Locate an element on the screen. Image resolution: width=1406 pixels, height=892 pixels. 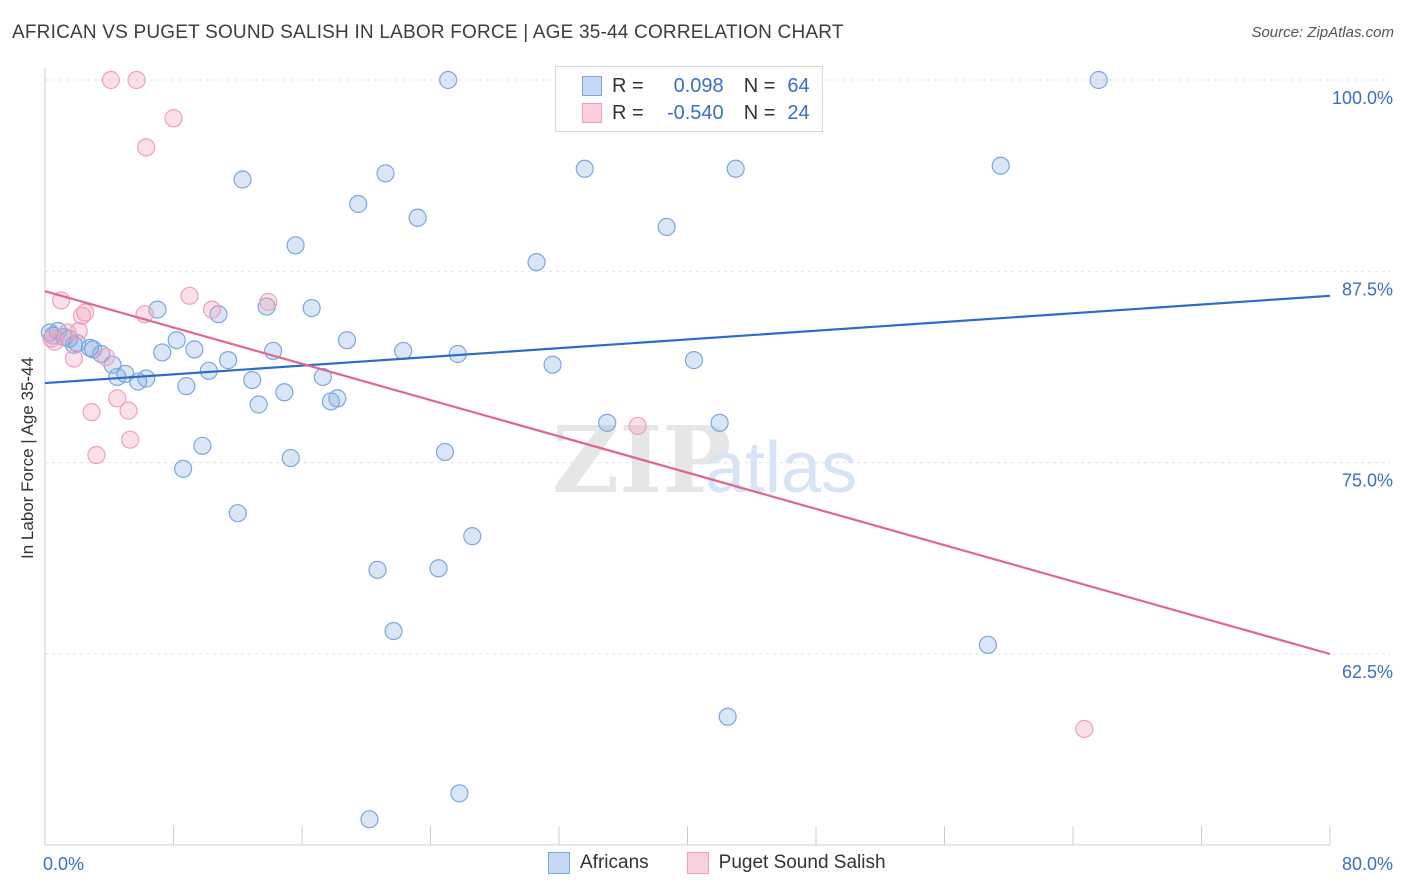
legend-item-africans: Africans is located at coordinates (598, 863).